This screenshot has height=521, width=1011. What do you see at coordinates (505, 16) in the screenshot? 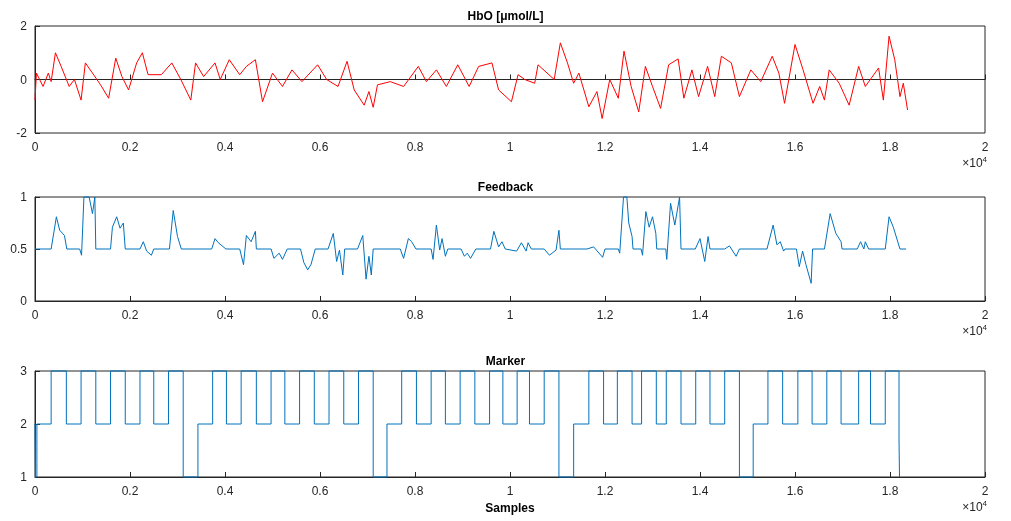
I see `chart-title: HbO [μmol/L]` at bounding box center [505, 16].